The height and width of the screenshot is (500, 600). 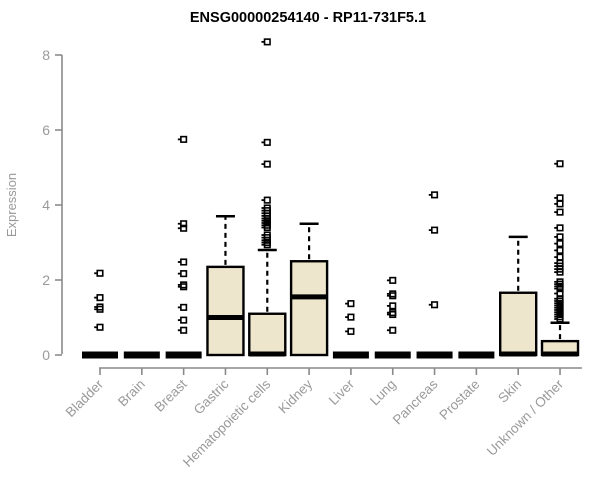 I want to click on x-category-label-breast: Breast, so click(x=171, y=395).